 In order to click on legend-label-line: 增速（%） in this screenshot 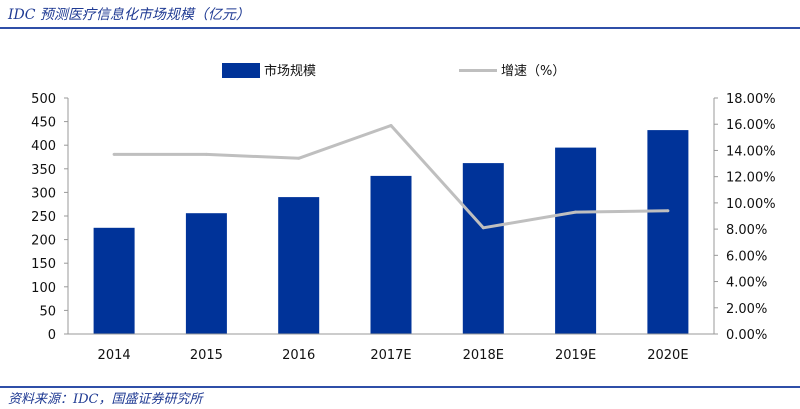, I will do `click(533, 71)`.